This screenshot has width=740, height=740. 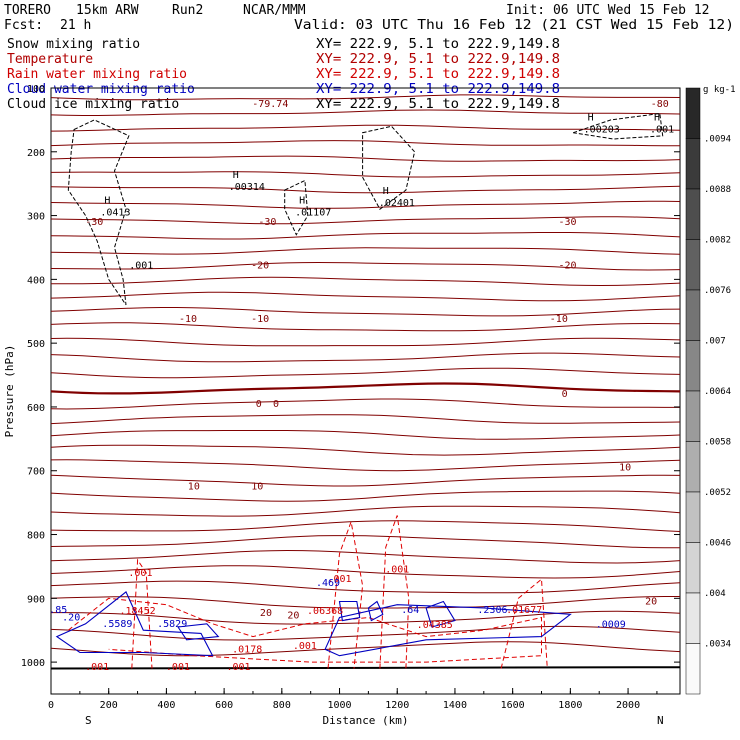 I want to click on rain-water-label: .18452, so click(x=137, y=611).